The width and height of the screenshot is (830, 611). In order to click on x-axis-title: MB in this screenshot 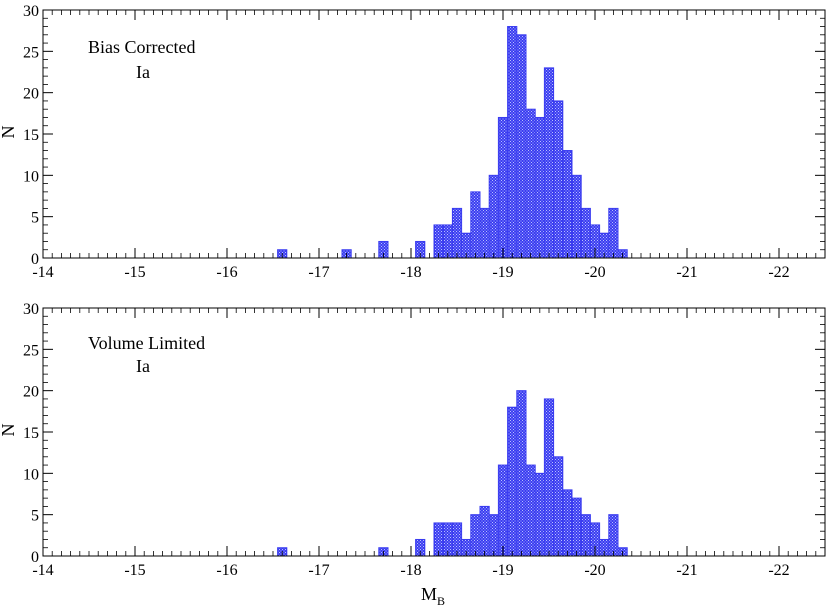, I will do `click(433, 596)`.